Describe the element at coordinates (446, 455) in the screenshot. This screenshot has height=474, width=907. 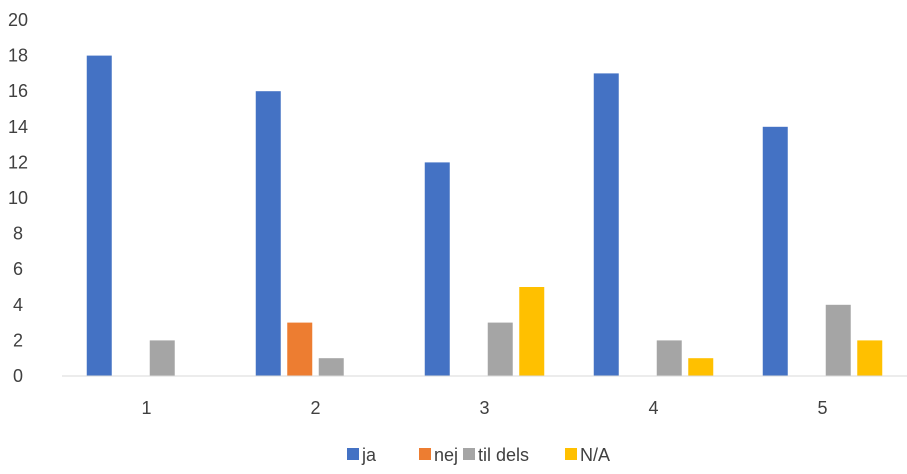
I see `legend-label: nej` at that location.